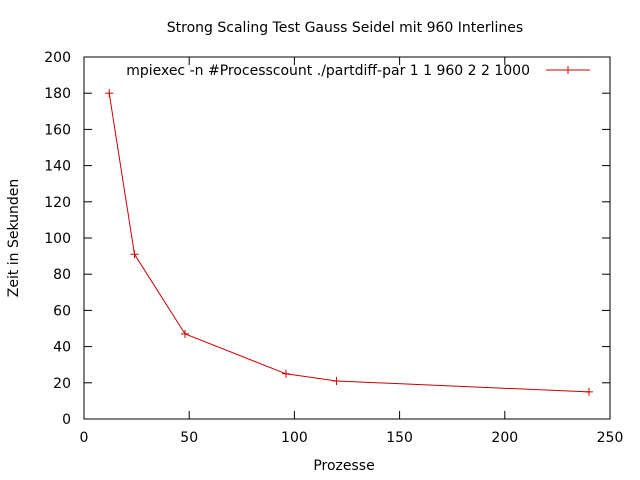 This screenshot has width=640, height=480. What do you see at coordinates (57, 58) in the screenshot?
I see `y-tick-label: 200` at bounding box center [57, 58].